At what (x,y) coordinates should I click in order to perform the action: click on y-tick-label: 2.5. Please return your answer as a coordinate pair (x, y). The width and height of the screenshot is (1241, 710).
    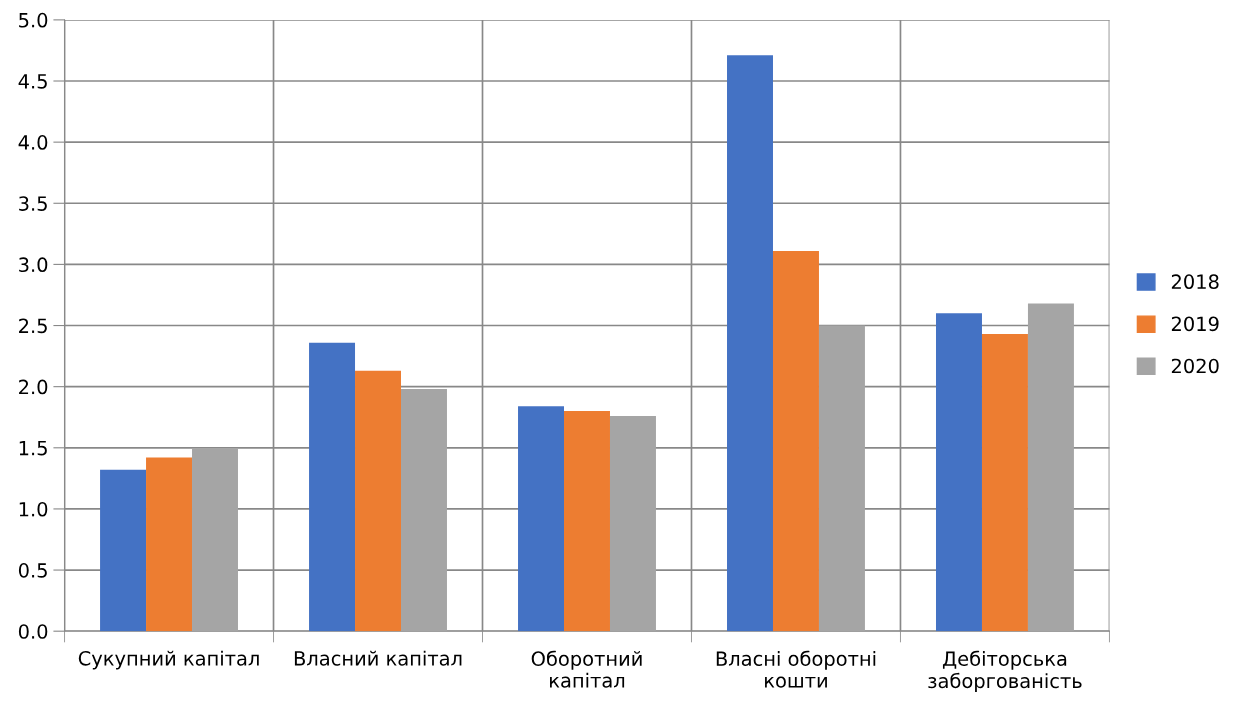
    Looking at the image, I should click on (33, 326).